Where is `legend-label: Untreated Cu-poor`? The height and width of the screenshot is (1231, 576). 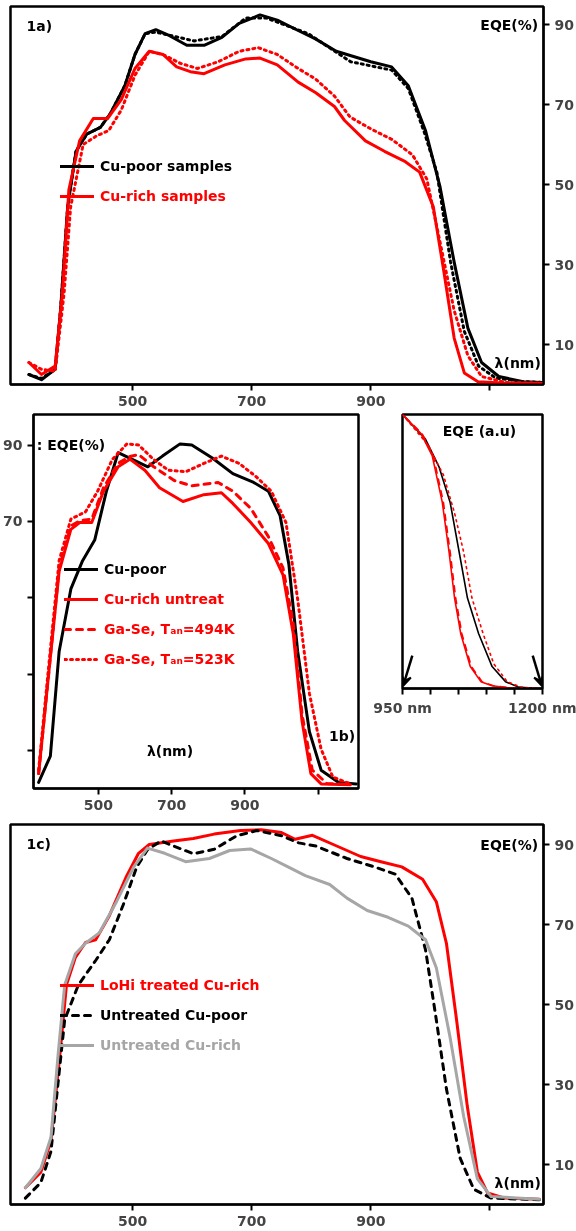 legend-label: Untreated Cu-poor is located at coordinates (174, 1015).